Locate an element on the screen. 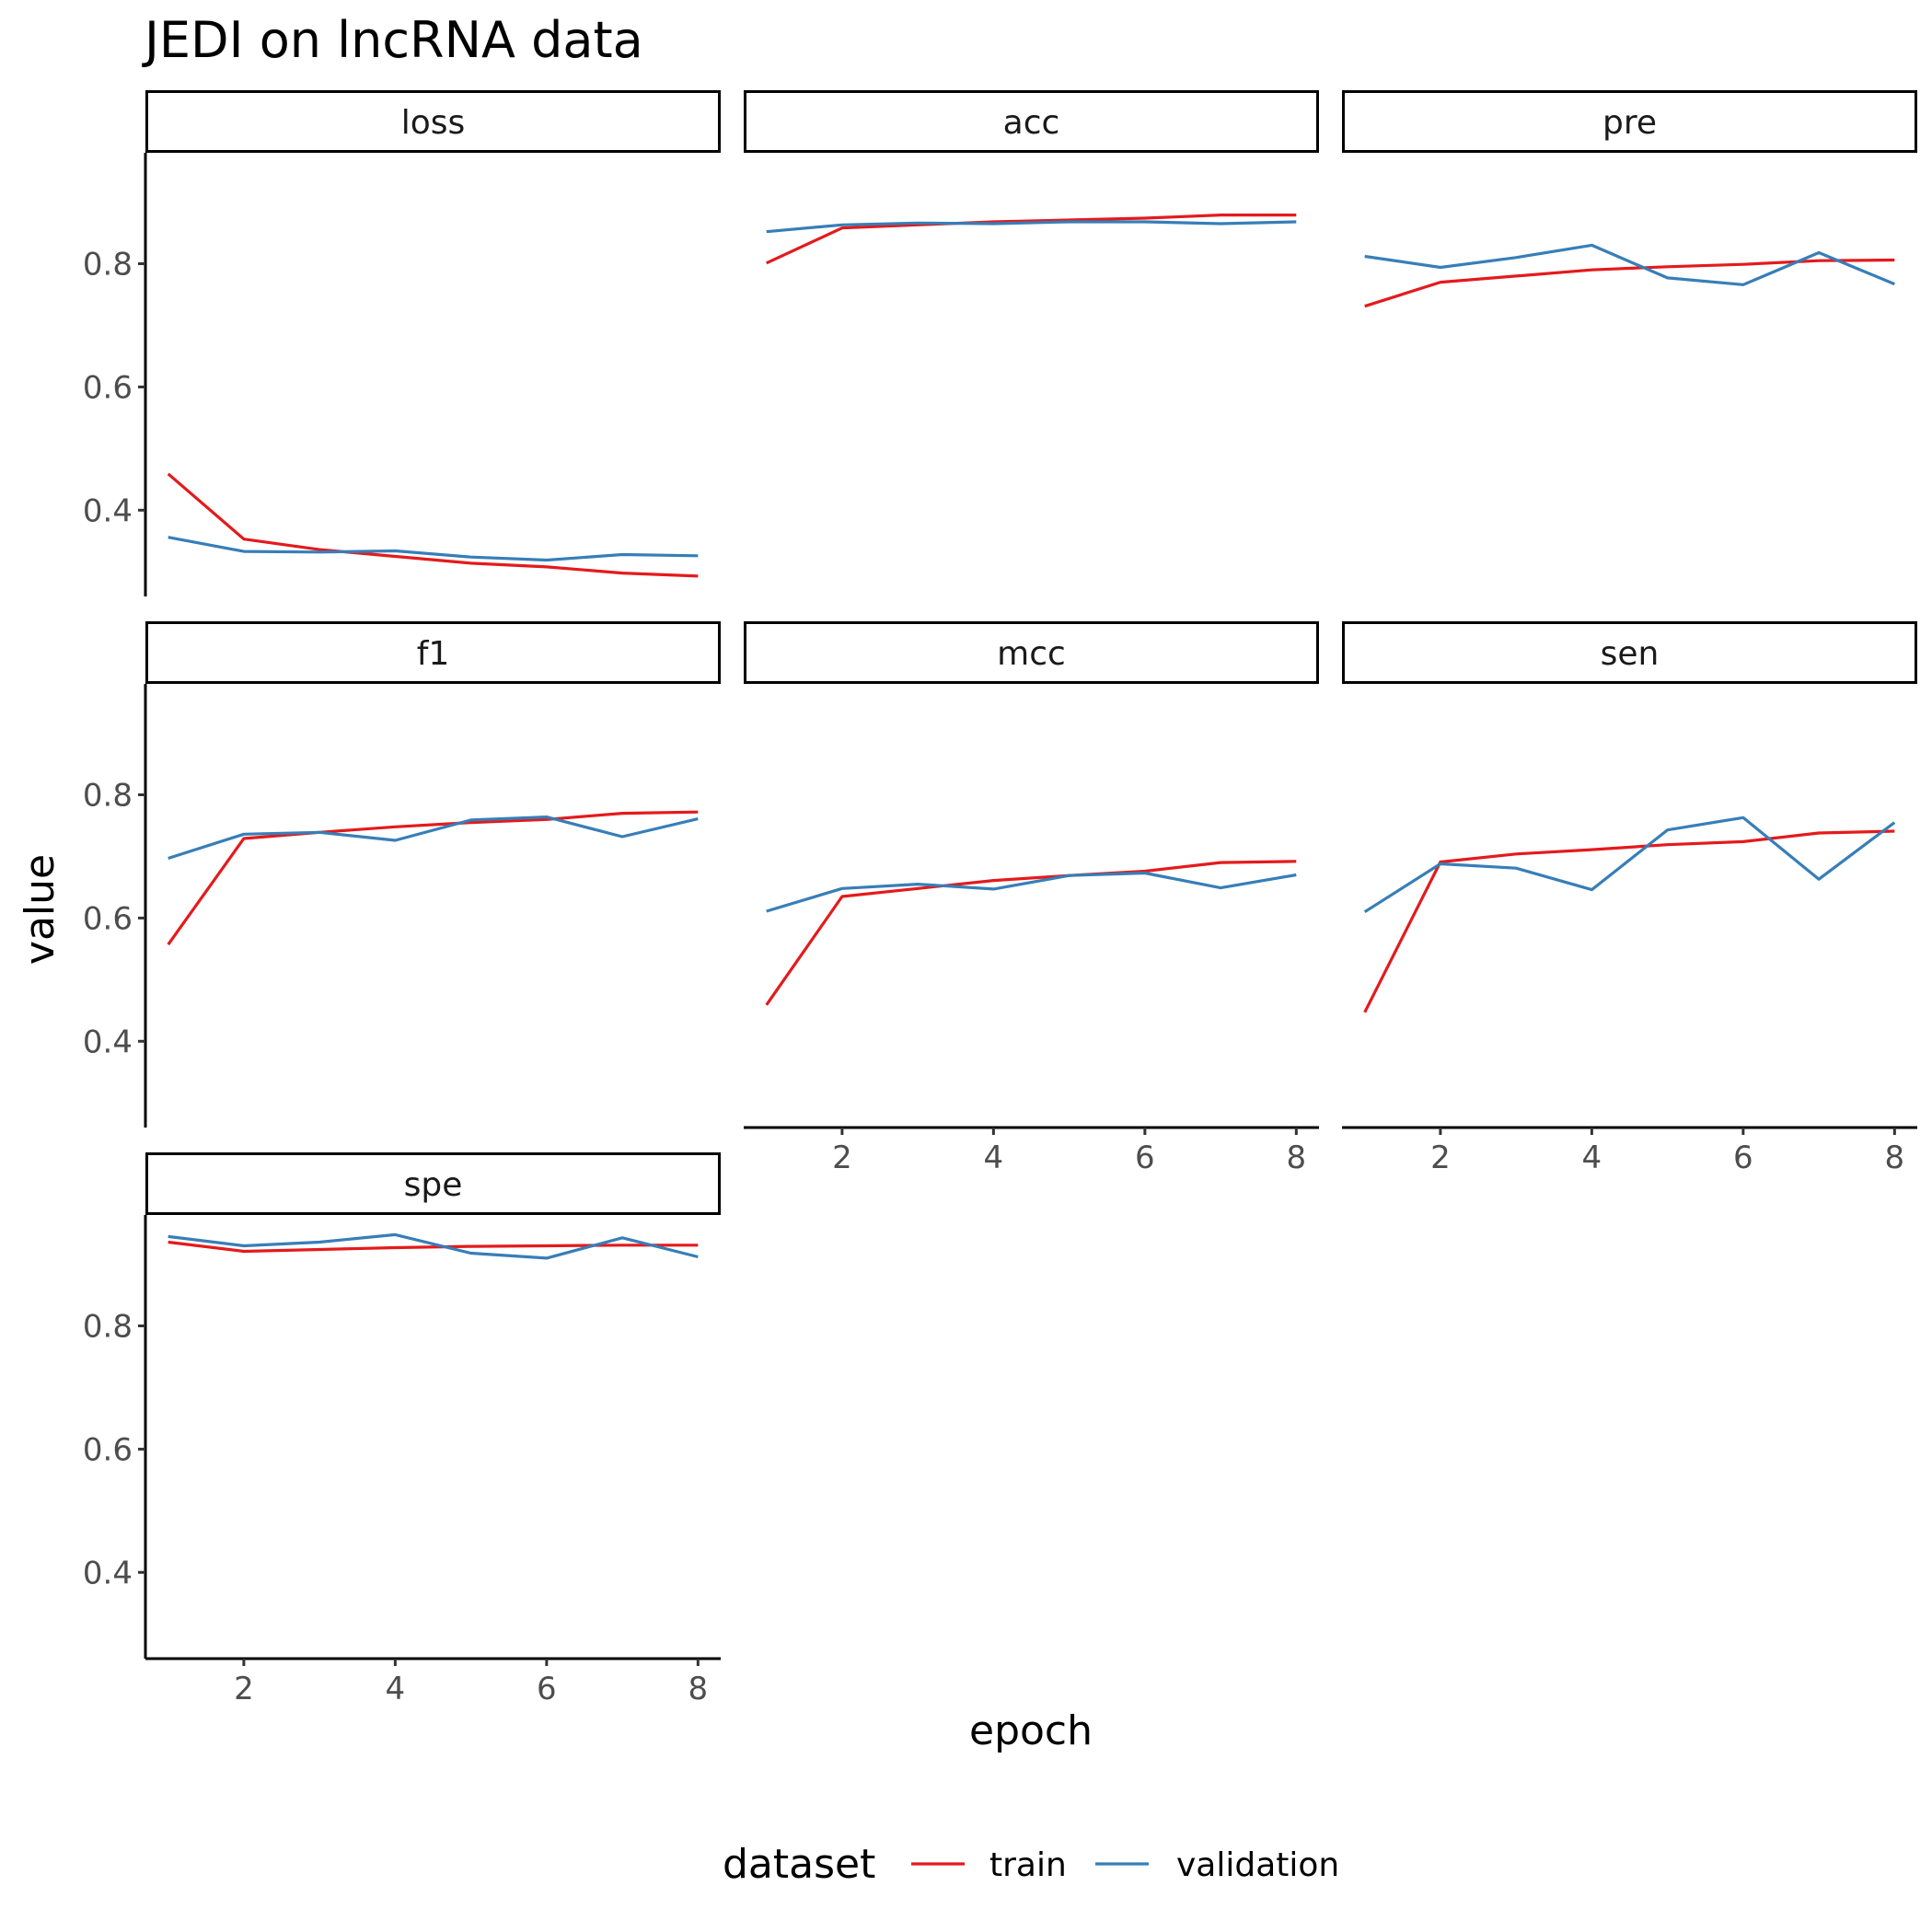 Image resolution: width=1932 pixels, height=1932 pixels. strip-f1 is located at coordinates (433, 653).